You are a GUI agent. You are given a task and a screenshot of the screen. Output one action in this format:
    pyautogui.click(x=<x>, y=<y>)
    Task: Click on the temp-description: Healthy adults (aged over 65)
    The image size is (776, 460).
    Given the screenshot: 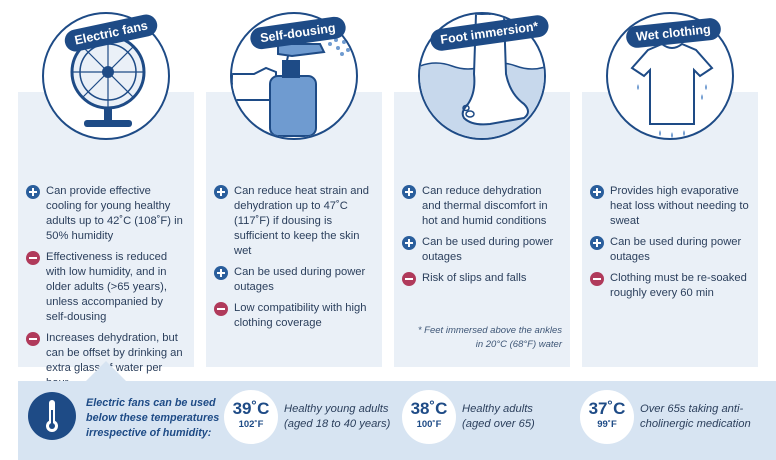 What is the action you would take?
    pyautogui.click(x=498, y=416)
    